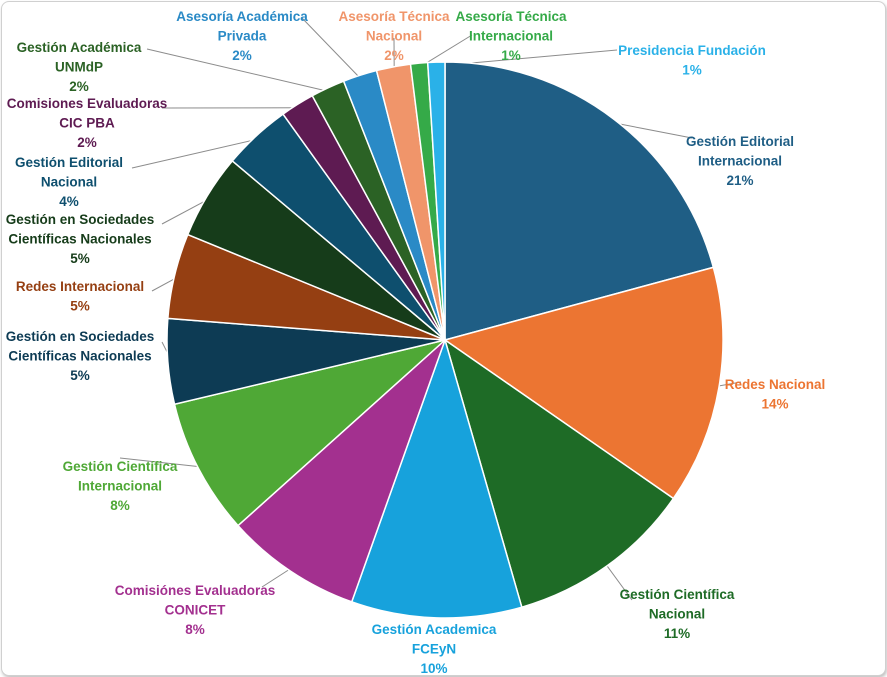  I want to click on slice-name-line: UNMdP, so click(79, 67).